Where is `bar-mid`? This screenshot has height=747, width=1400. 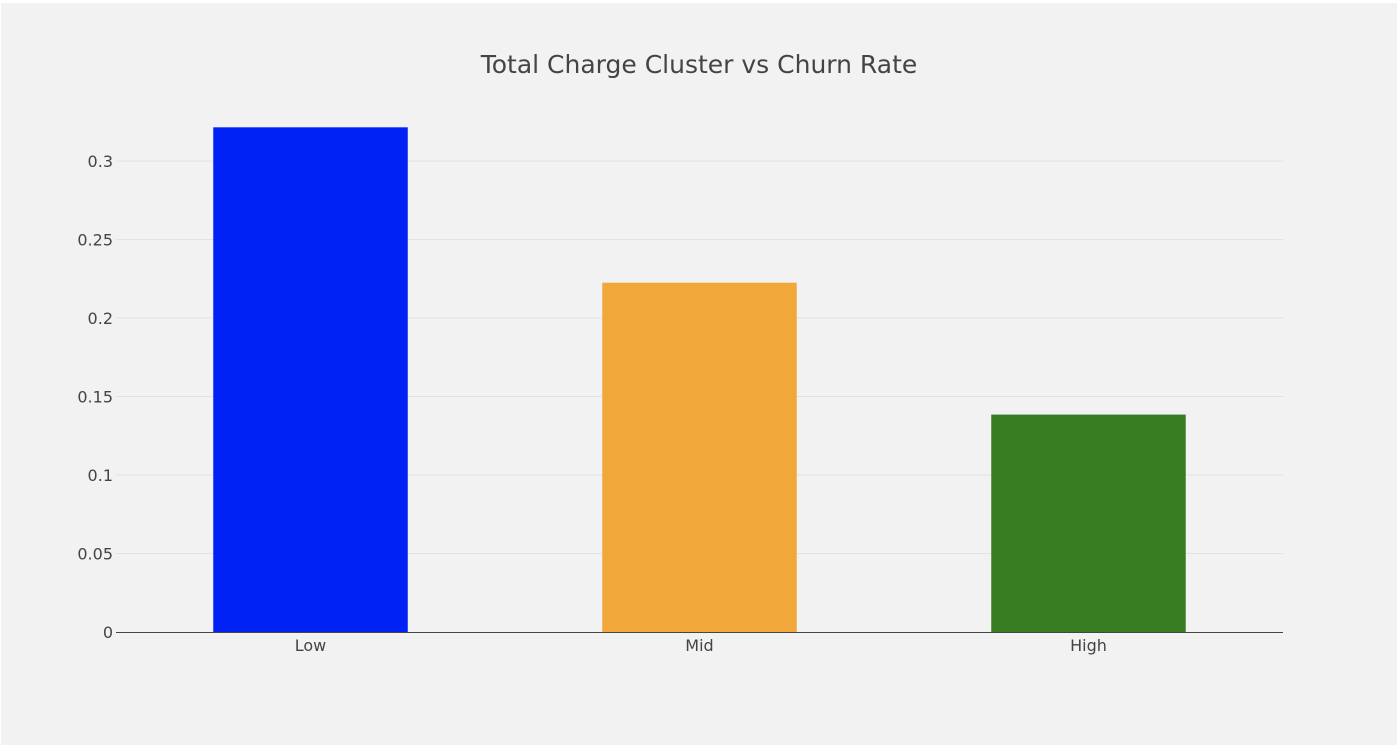
bar-mid is located at coordinates (699, 457).